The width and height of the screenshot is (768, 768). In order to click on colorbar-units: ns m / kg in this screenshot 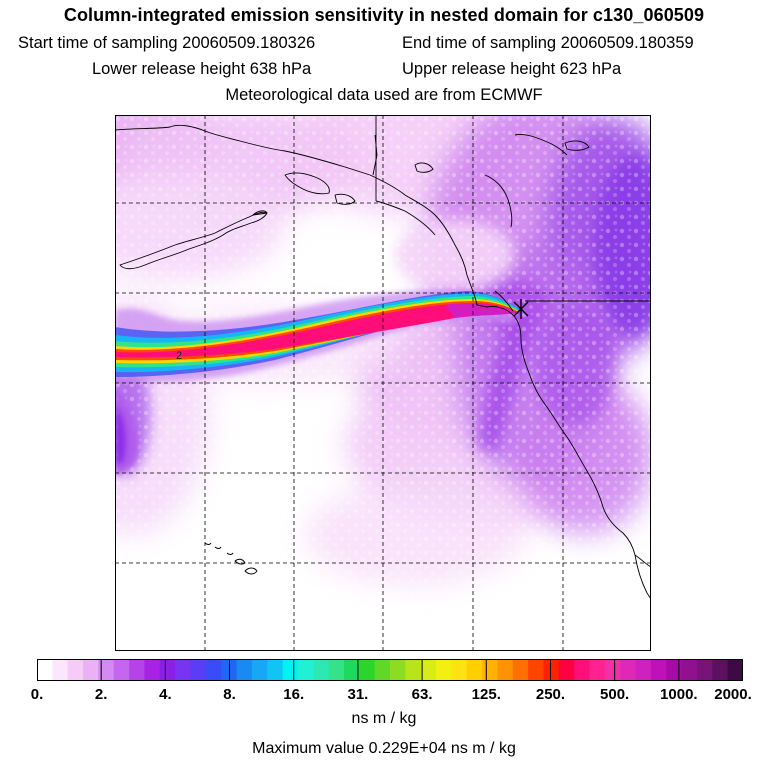, I will do `click(384, 718)`.